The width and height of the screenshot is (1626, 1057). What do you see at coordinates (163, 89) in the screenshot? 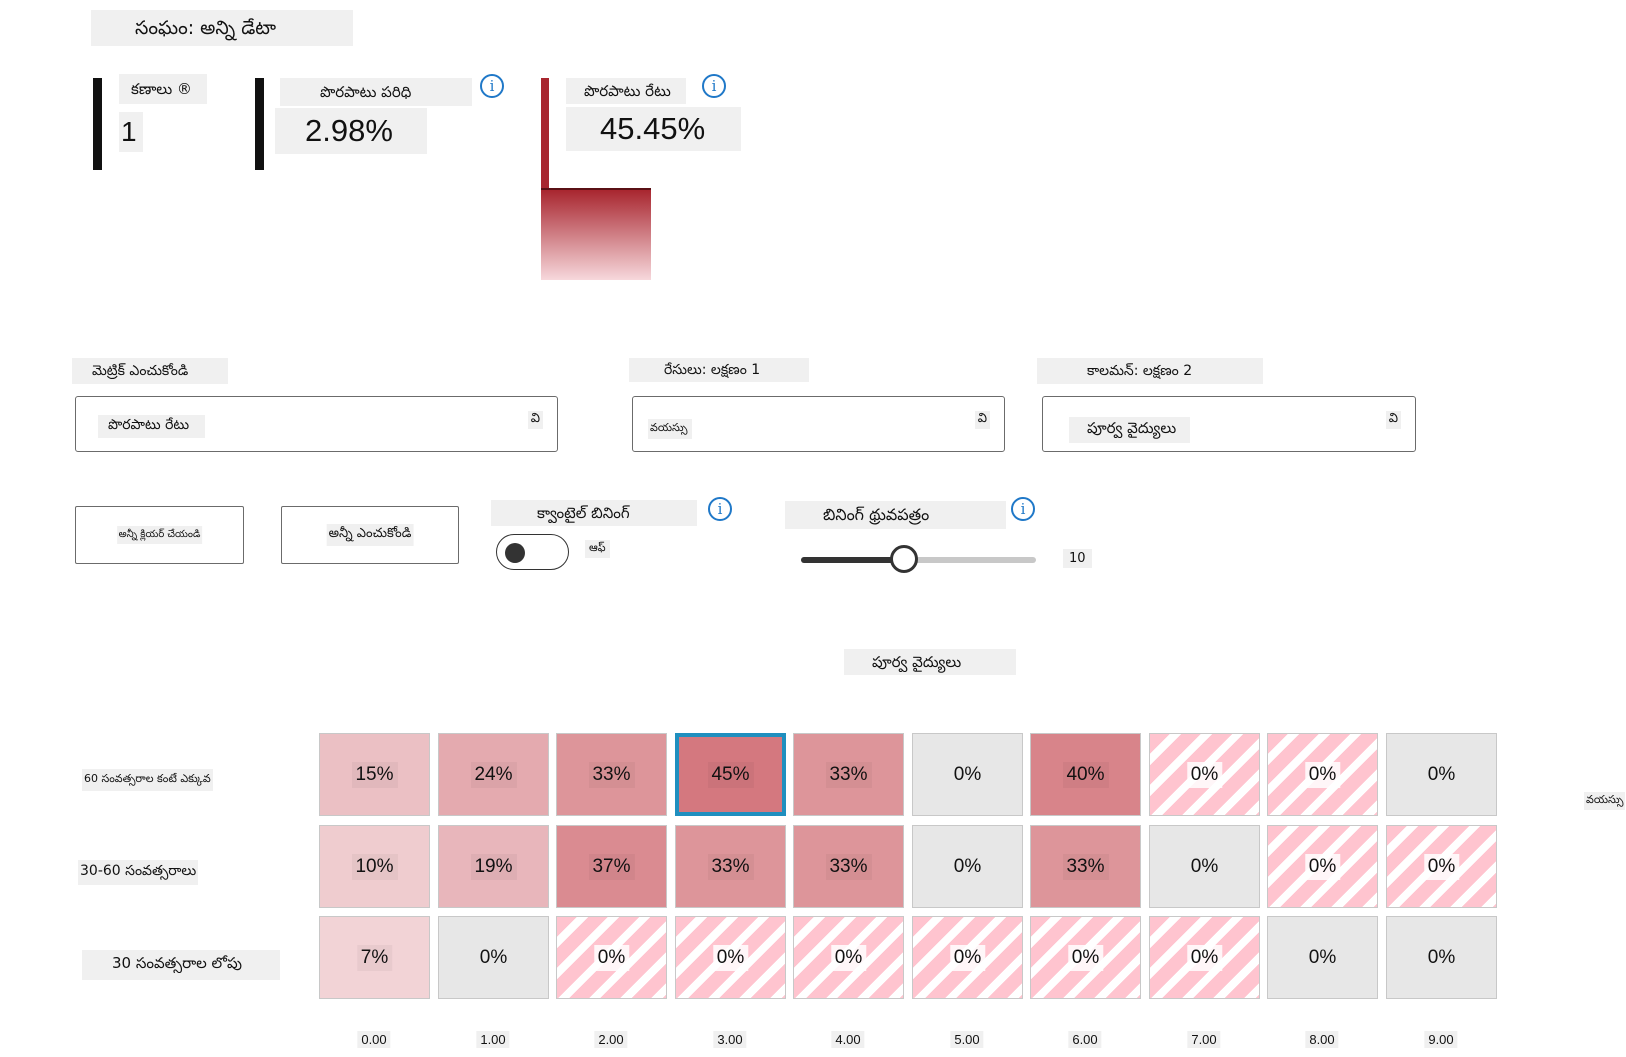
I see `count-label: కణాలు ®` at bounding box center [163, 89].